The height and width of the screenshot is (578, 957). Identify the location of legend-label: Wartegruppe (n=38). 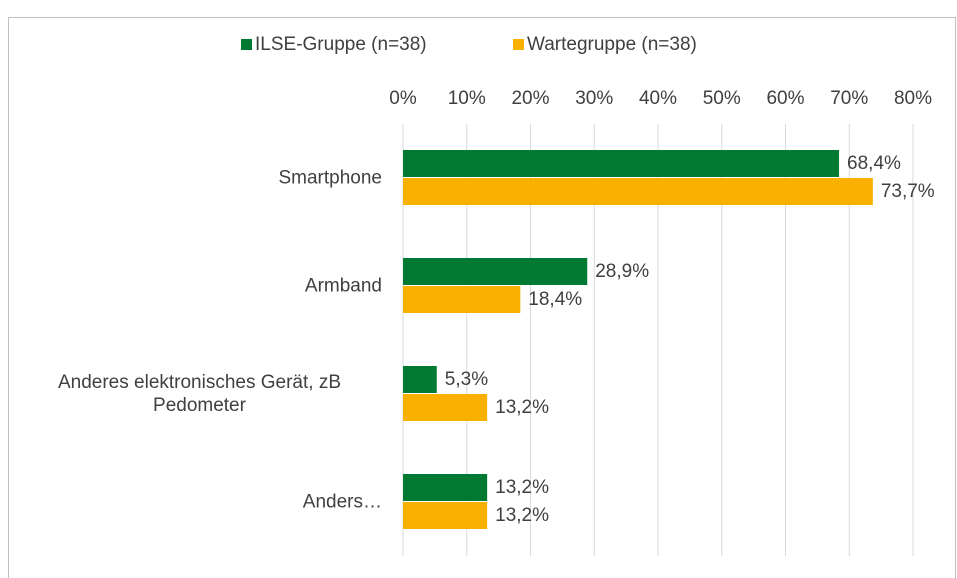
(612, 44).